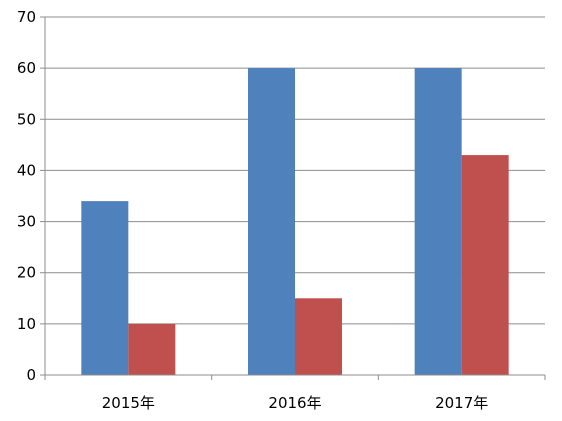 The image size is (562, 421). What do you see at coordinates (128, 403) in the screenshot?
I see `x-tick-label: 2015年` at bounding box center [128, 403].